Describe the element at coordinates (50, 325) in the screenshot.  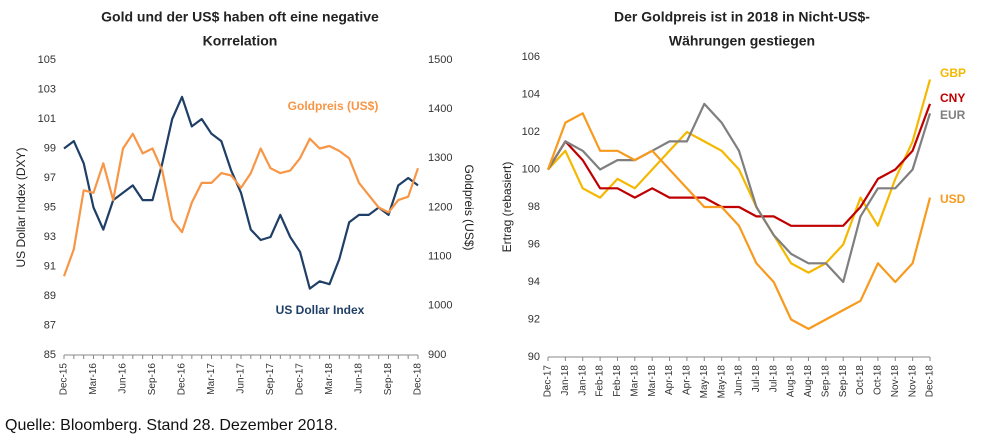
I see `y-tick-label: 87` at that location.